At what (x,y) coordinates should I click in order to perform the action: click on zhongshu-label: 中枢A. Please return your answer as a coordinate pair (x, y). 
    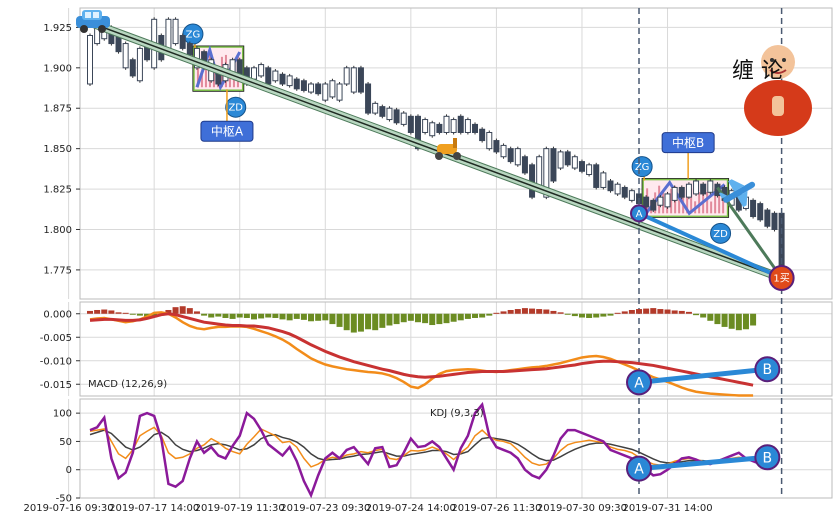
    Looking at the image, I should click on (227, 131).